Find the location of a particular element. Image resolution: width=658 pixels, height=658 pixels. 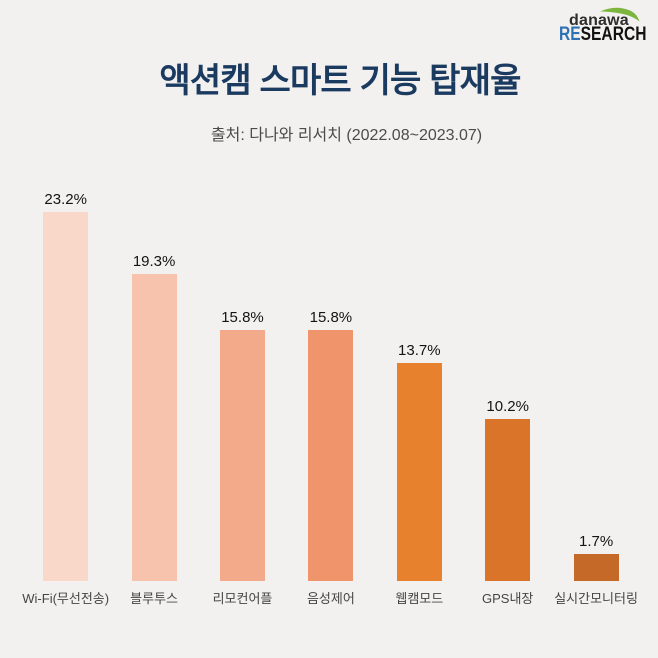

danawa-research-logo: danawa RESEARCH is located at coordinates (329, 25).